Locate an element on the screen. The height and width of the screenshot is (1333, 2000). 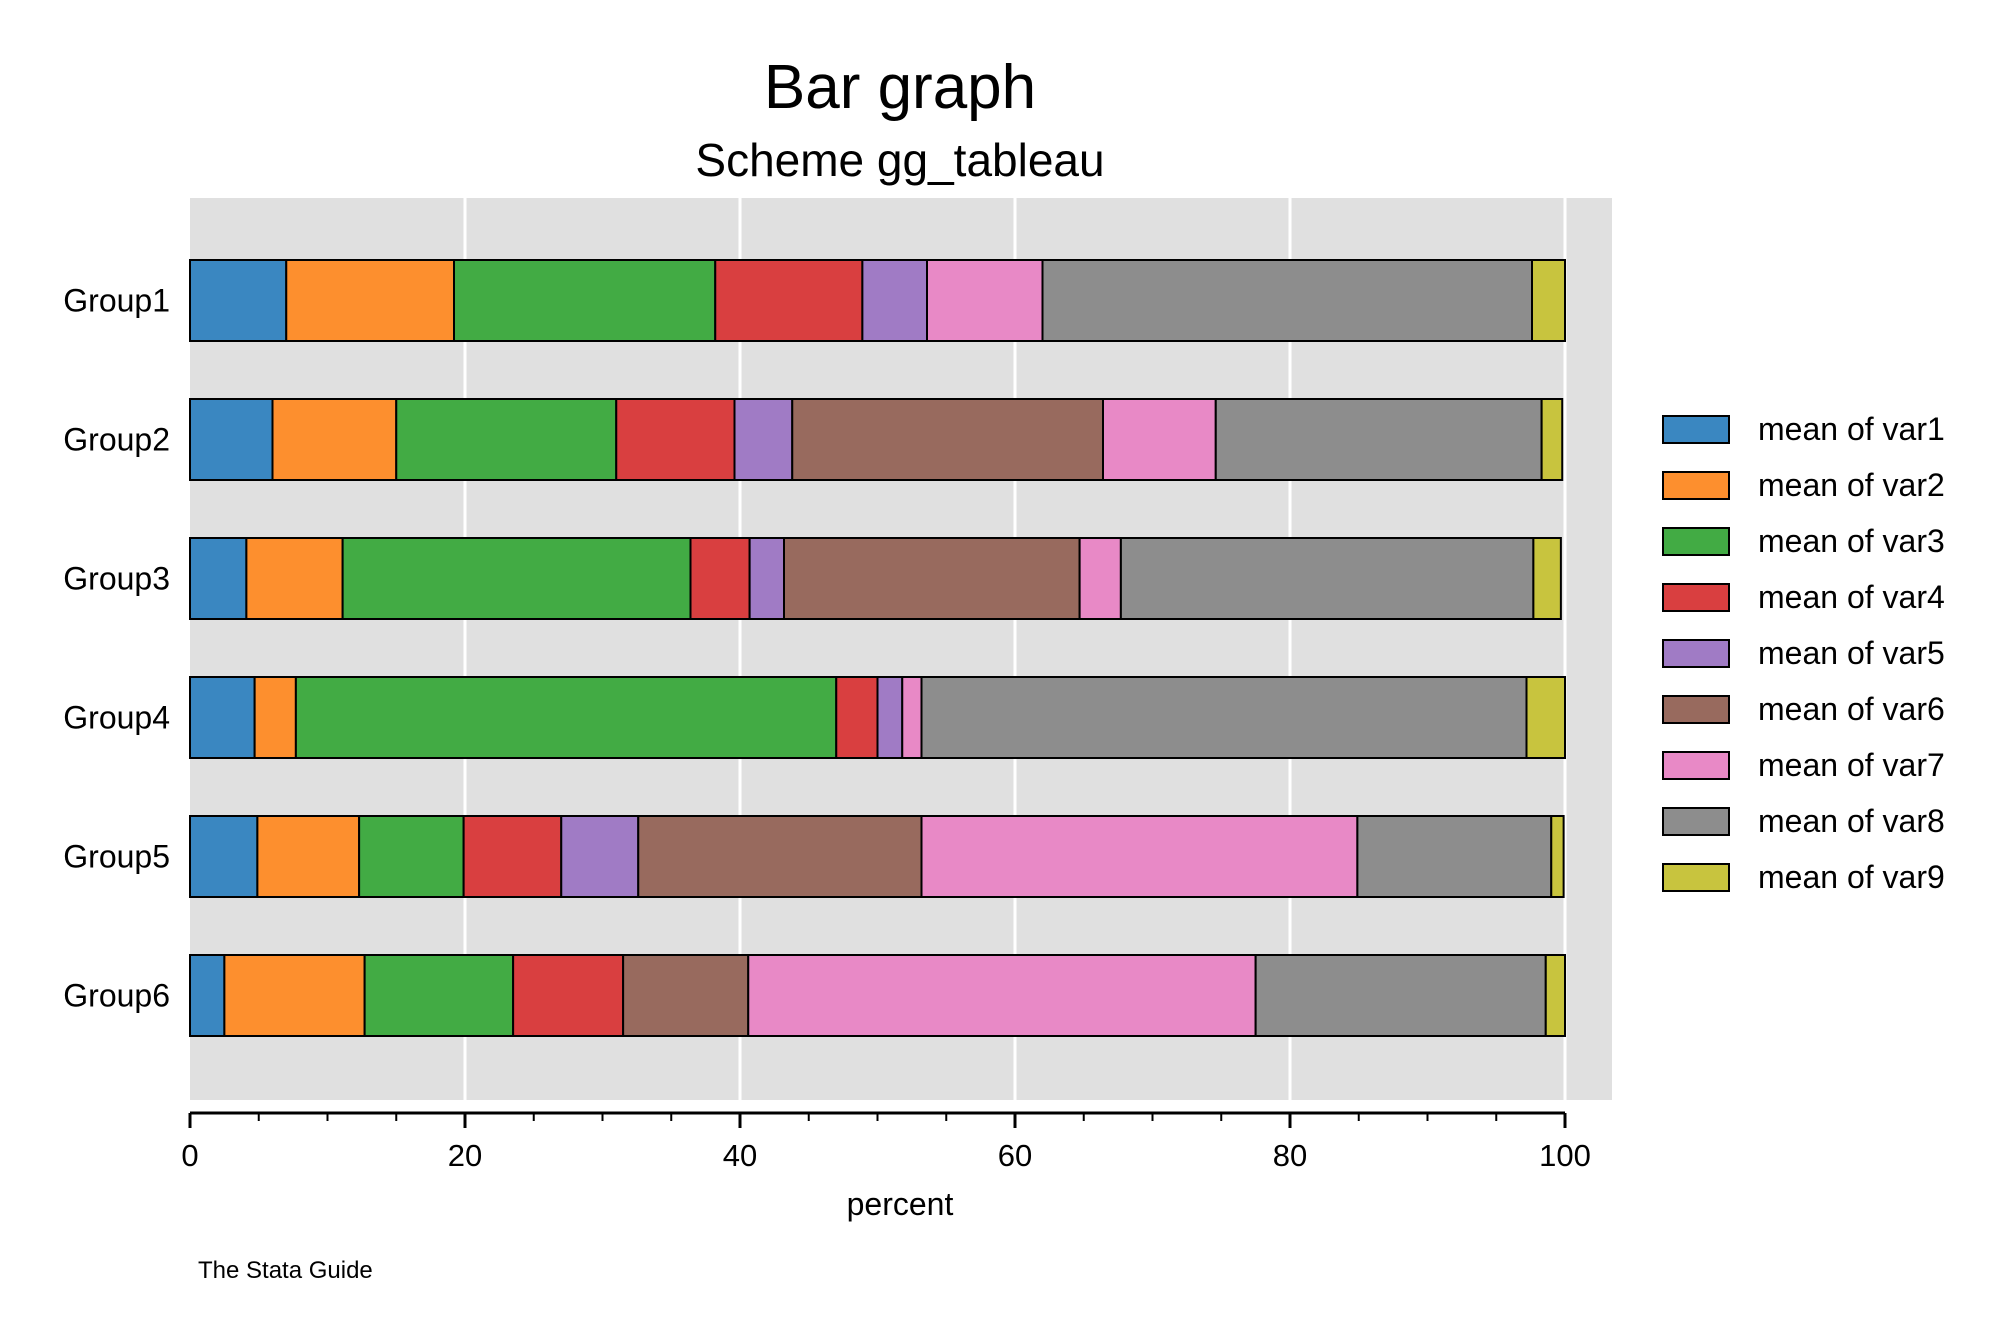
bar-segment-group4-var2 is located at coordinates (275, 717).